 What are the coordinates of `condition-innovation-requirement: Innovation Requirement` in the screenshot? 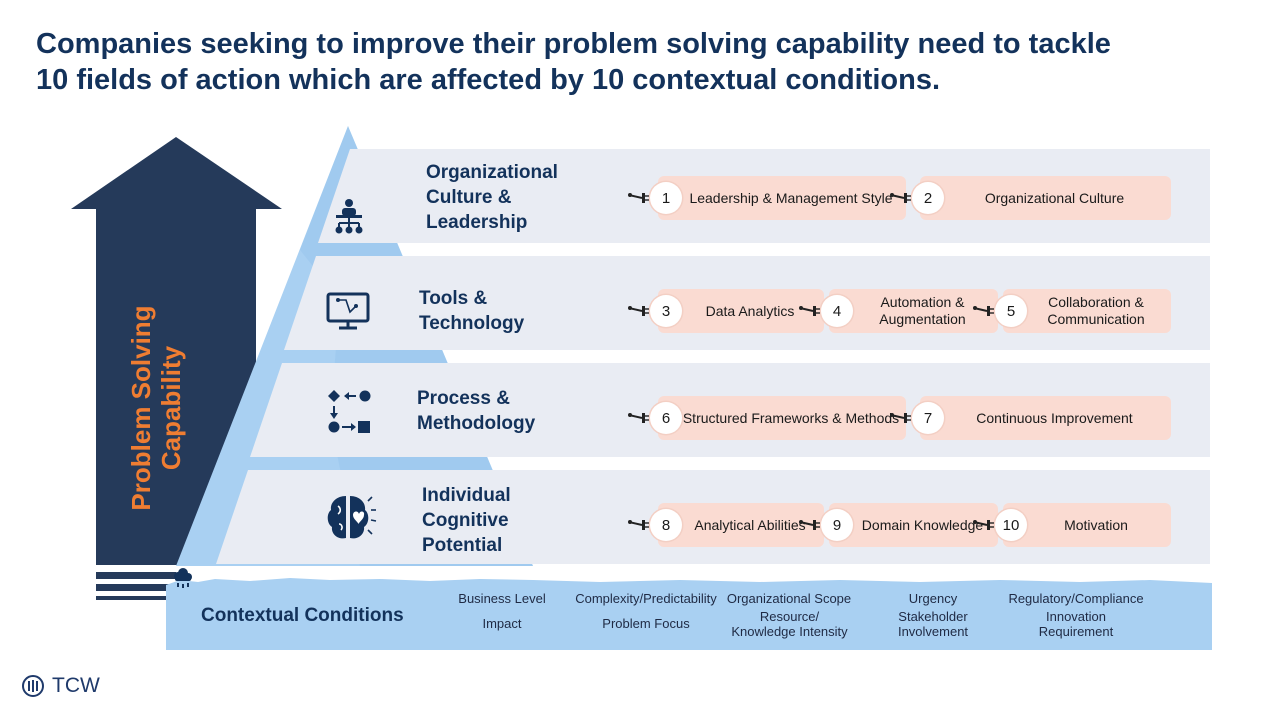 It's located at (1076, 624).